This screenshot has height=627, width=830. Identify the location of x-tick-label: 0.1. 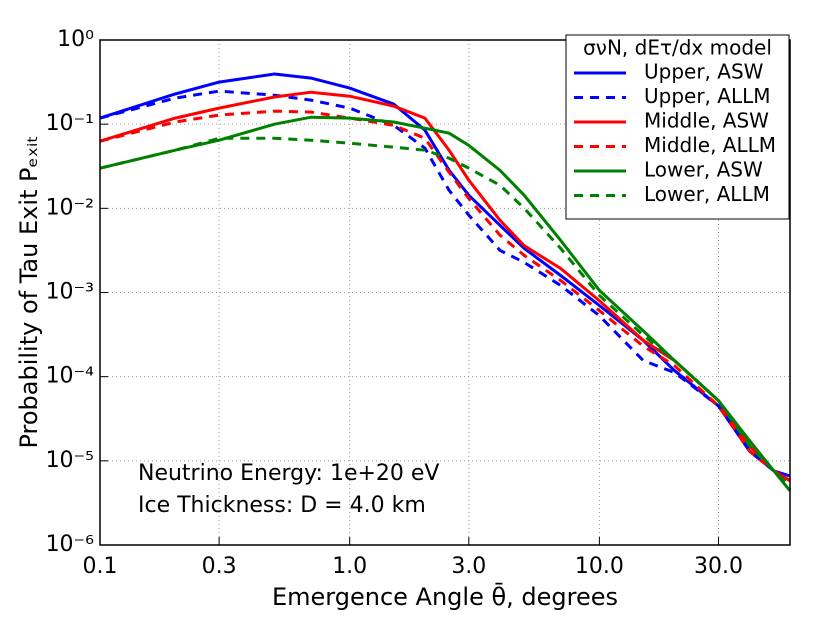
(100, 566).